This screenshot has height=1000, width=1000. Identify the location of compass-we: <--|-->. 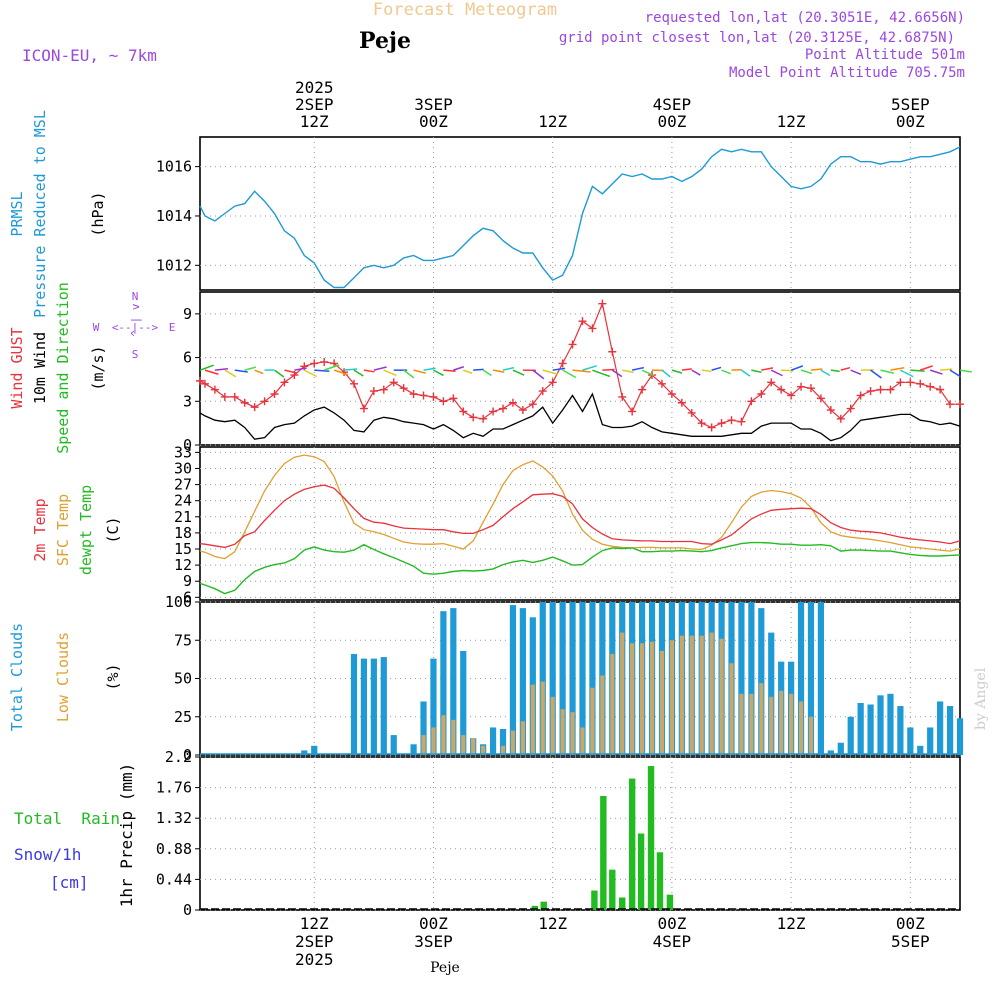
(135, 327).